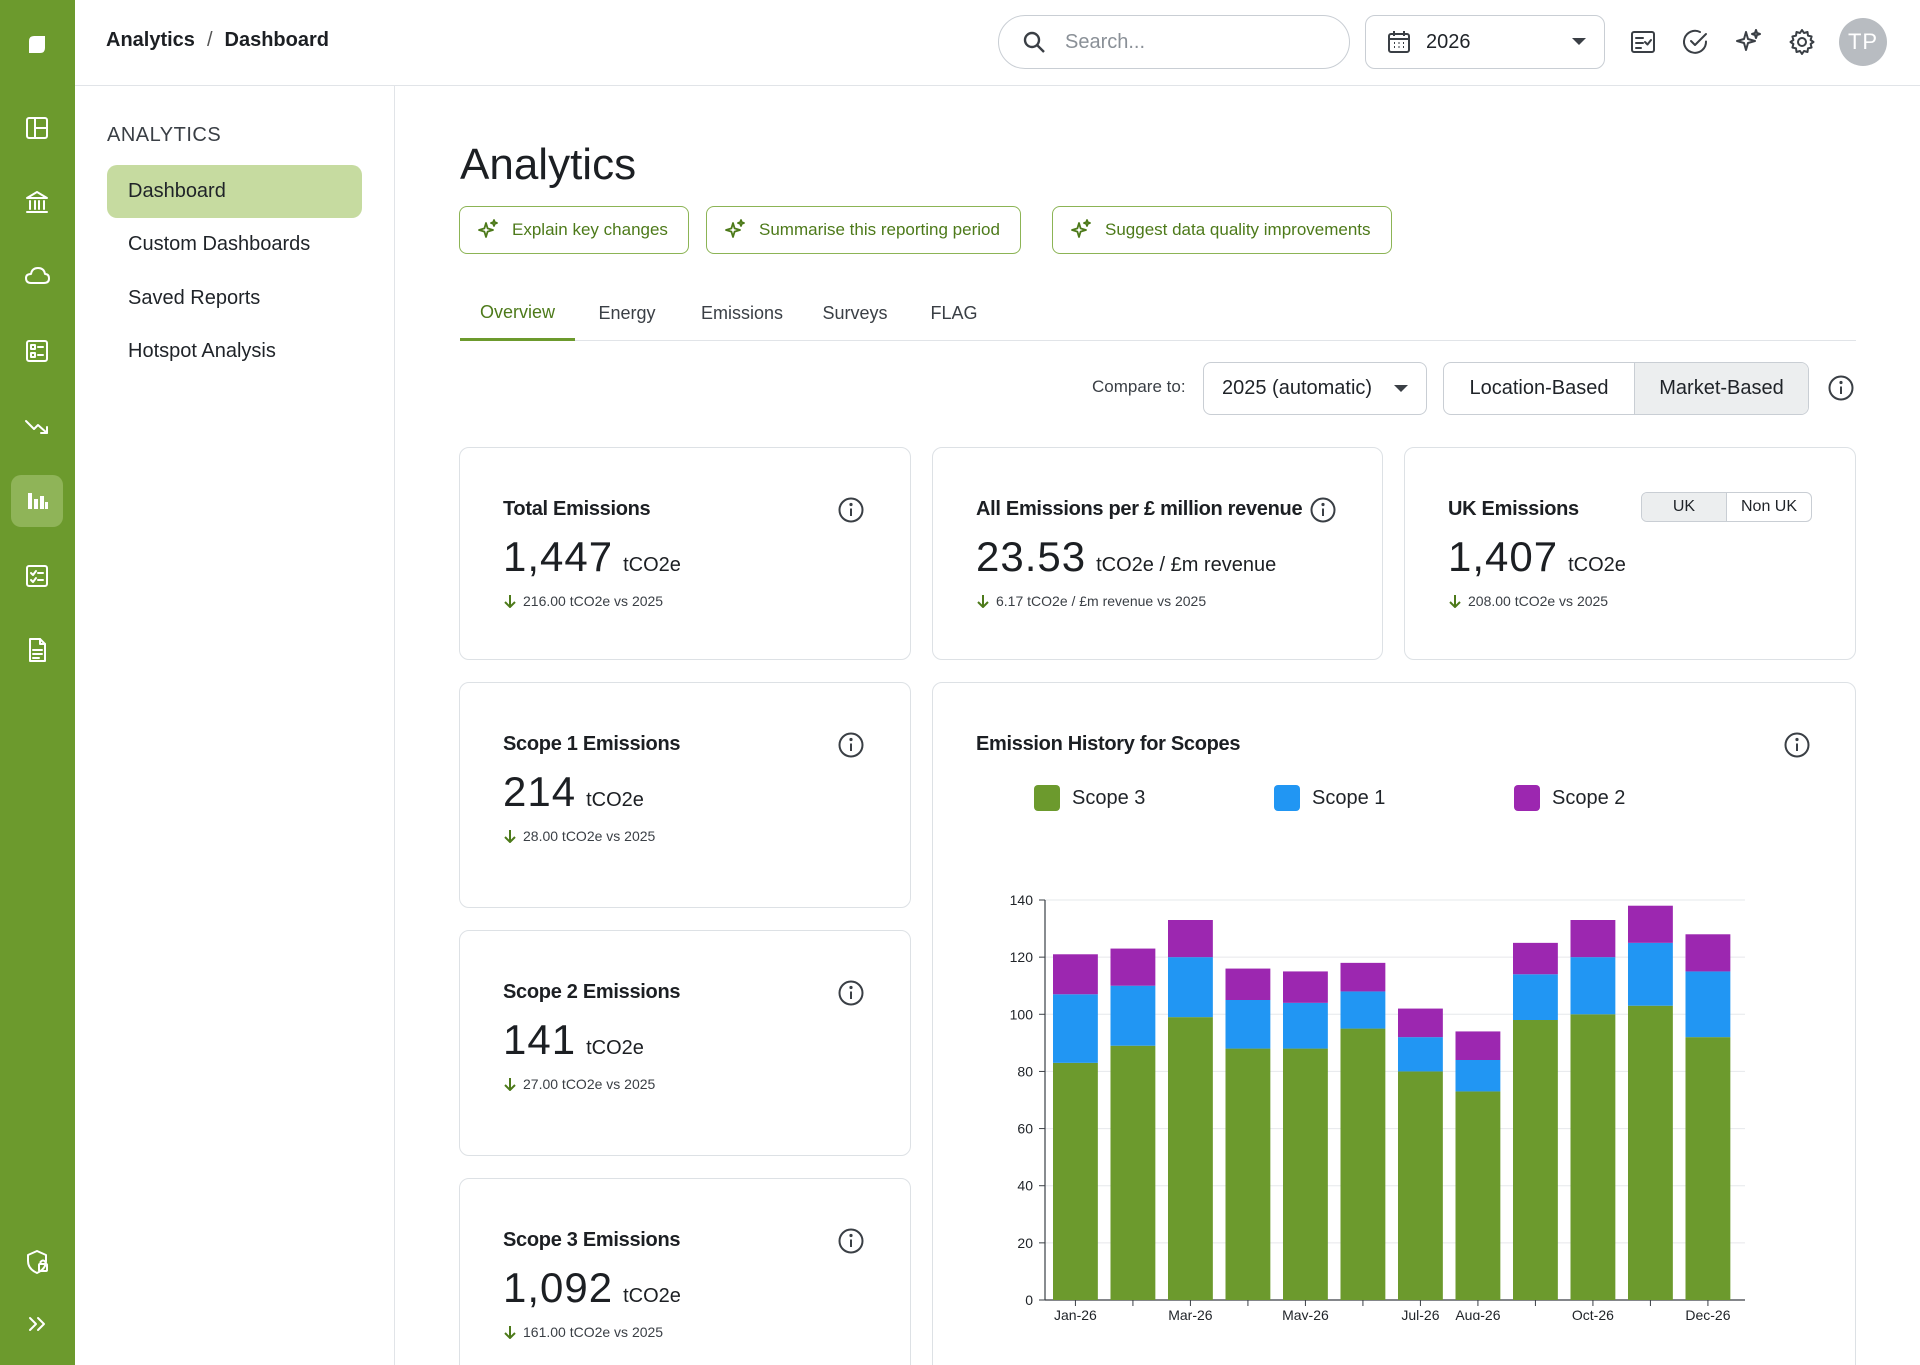 The image size is (1920, 1365). What do you see at coordinates (742, 313) in the screenshot?
I see `tab-emissions: Emissions` at bounding box center [742, 313].